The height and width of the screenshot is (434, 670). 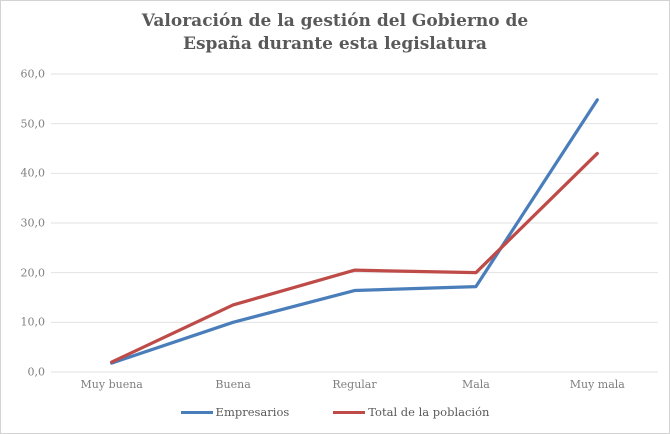 I want to click on y-tick-label: 0,0, so click(x=36, y=372).